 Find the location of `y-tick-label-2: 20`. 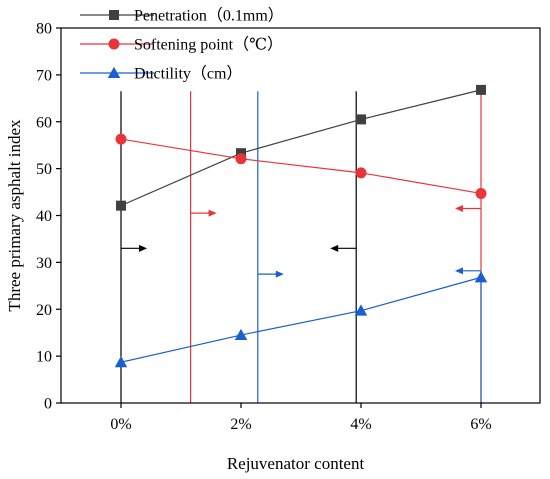

y-tick-label-2: 20 is located at coordinates (44, 310).